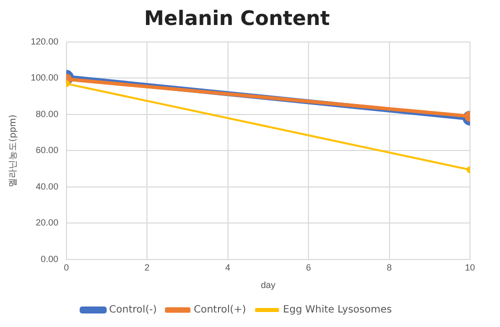  What do you see at coordinates (47, 186) in the screenshot?
I see `y-tick-label: 40.00` at bounding box center [47, 186].